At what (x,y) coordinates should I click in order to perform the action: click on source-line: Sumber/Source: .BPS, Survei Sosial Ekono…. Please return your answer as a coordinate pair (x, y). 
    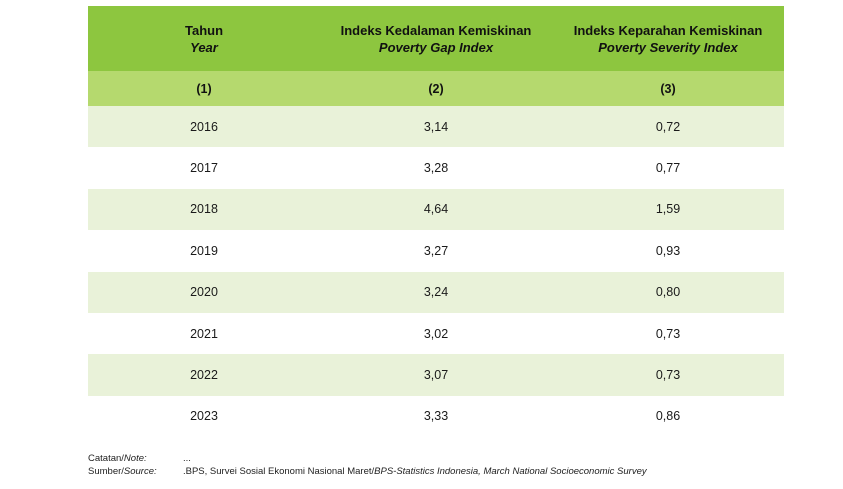
    Looking at the image, I should click on (367, 471).